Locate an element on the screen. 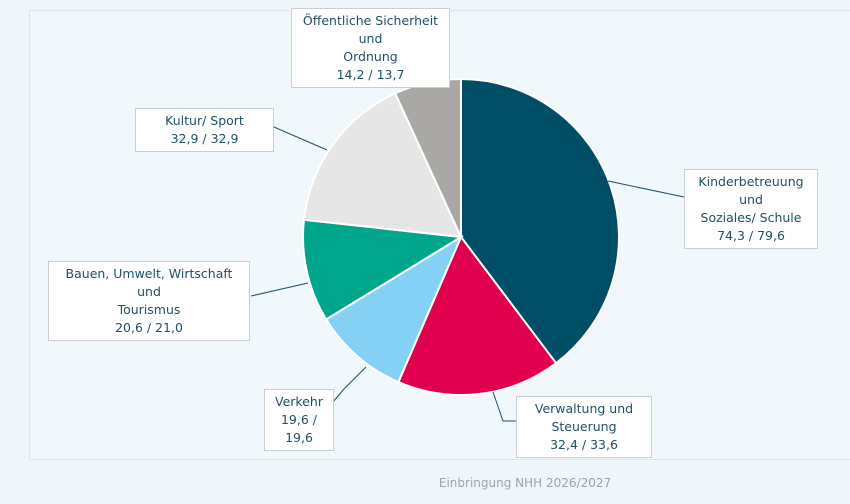 The image size is (850, 504). label-line: Soziales/ Schule is located at coordinates (751, 217).